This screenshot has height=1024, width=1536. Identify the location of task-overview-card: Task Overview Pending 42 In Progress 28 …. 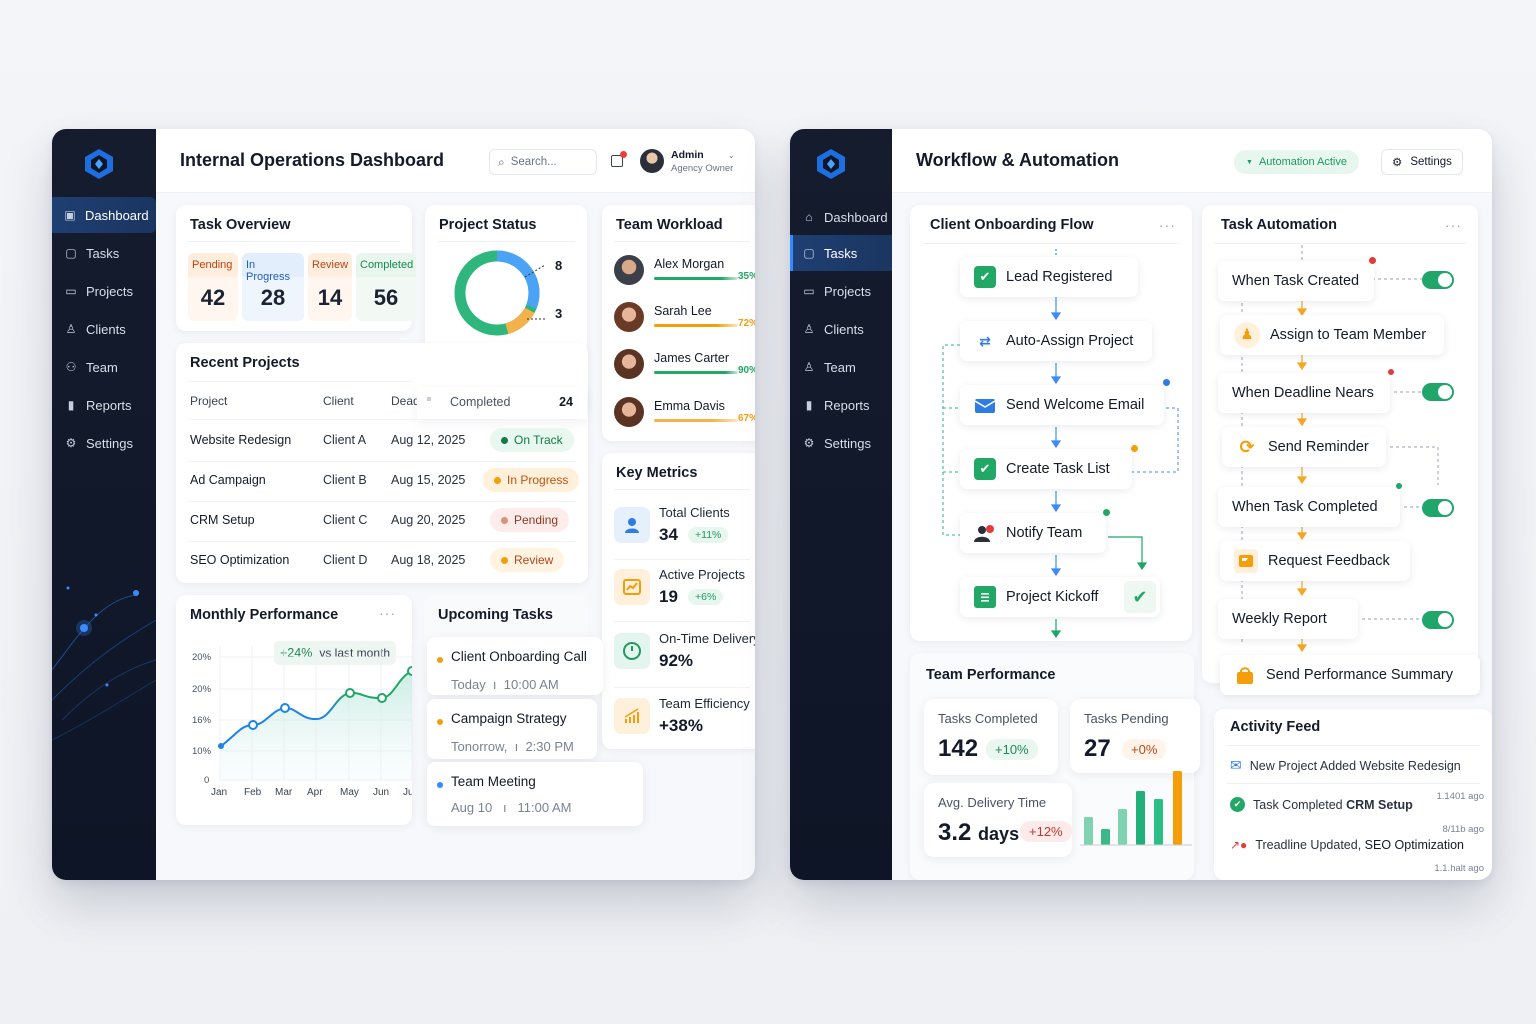
(296, 268).